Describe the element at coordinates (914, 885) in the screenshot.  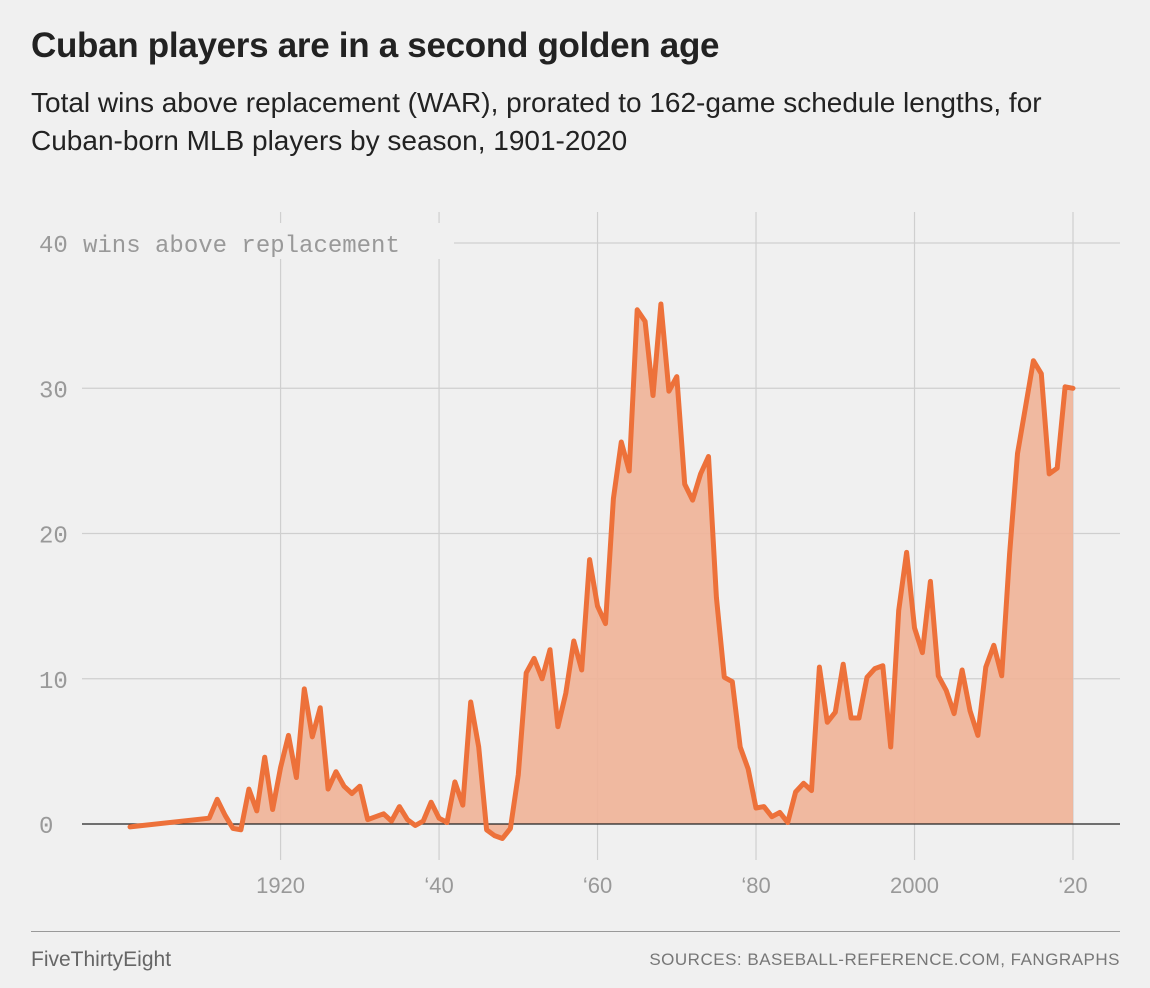
I see `x-tick-label: 2000` at that location.